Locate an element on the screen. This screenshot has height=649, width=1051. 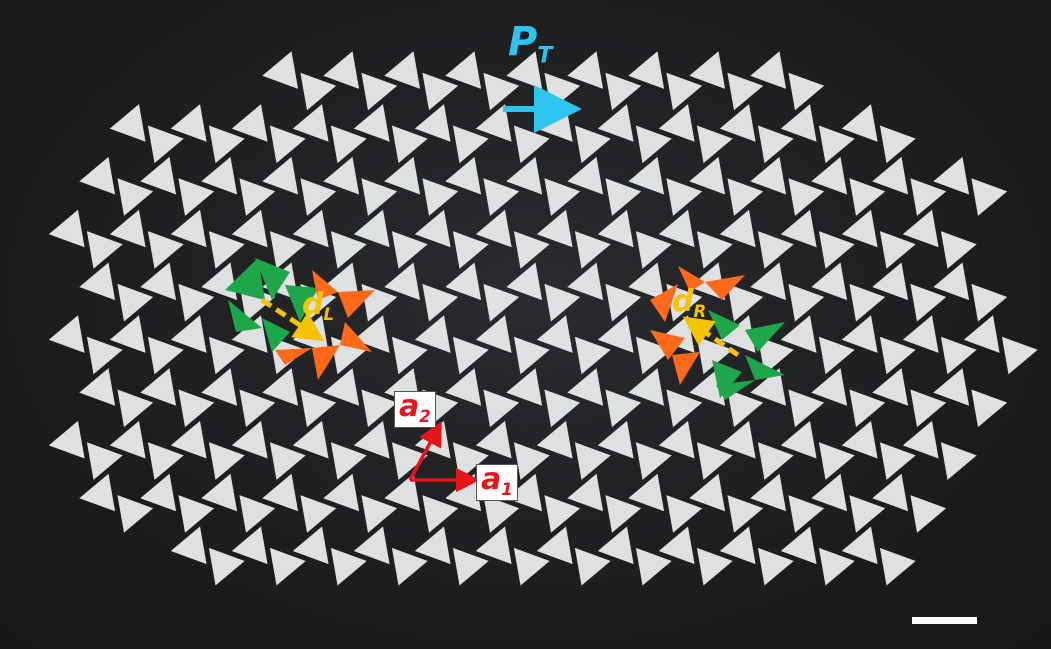
right-defect-arrow is located at coordinates (711, 337).